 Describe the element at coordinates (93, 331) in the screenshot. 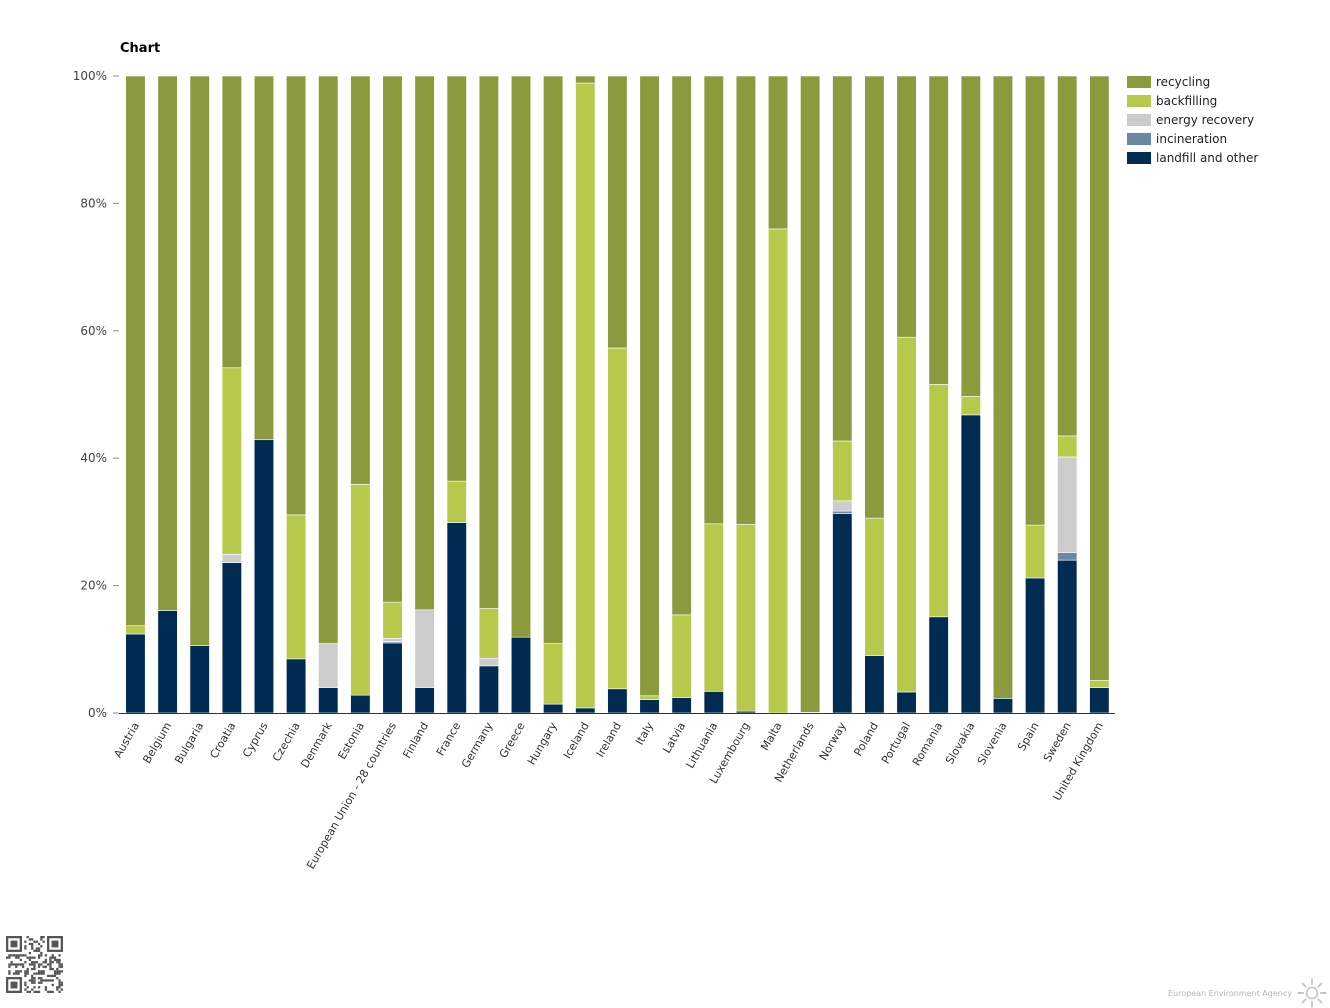

I see `y-tick-label: 60%` at that location.